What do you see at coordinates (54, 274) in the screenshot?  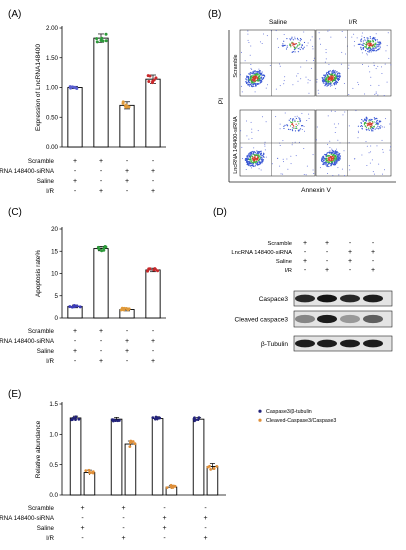 I see `y-tick-label: 10` at bounding box center [54, 274].